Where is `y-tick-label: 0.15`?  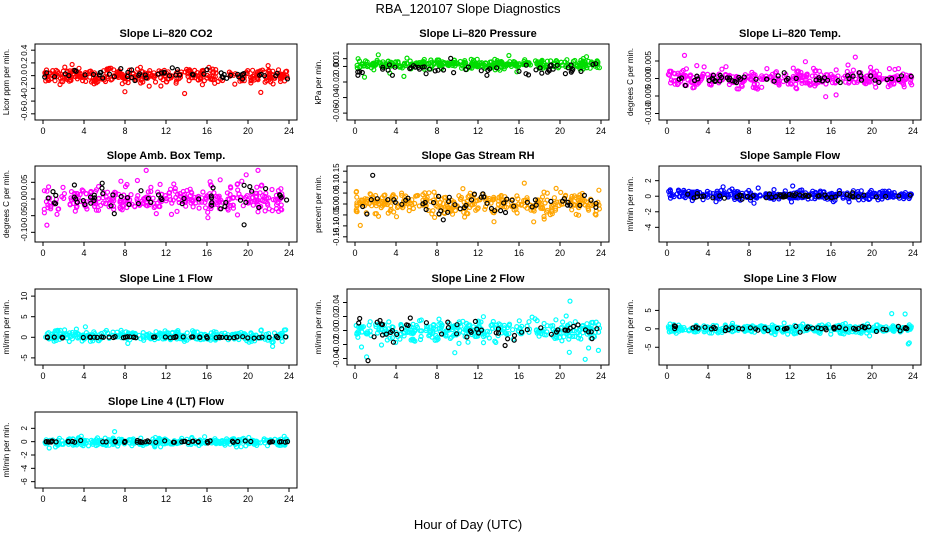
y-tick-label: 0.15 is located at coordinates (336, 171).